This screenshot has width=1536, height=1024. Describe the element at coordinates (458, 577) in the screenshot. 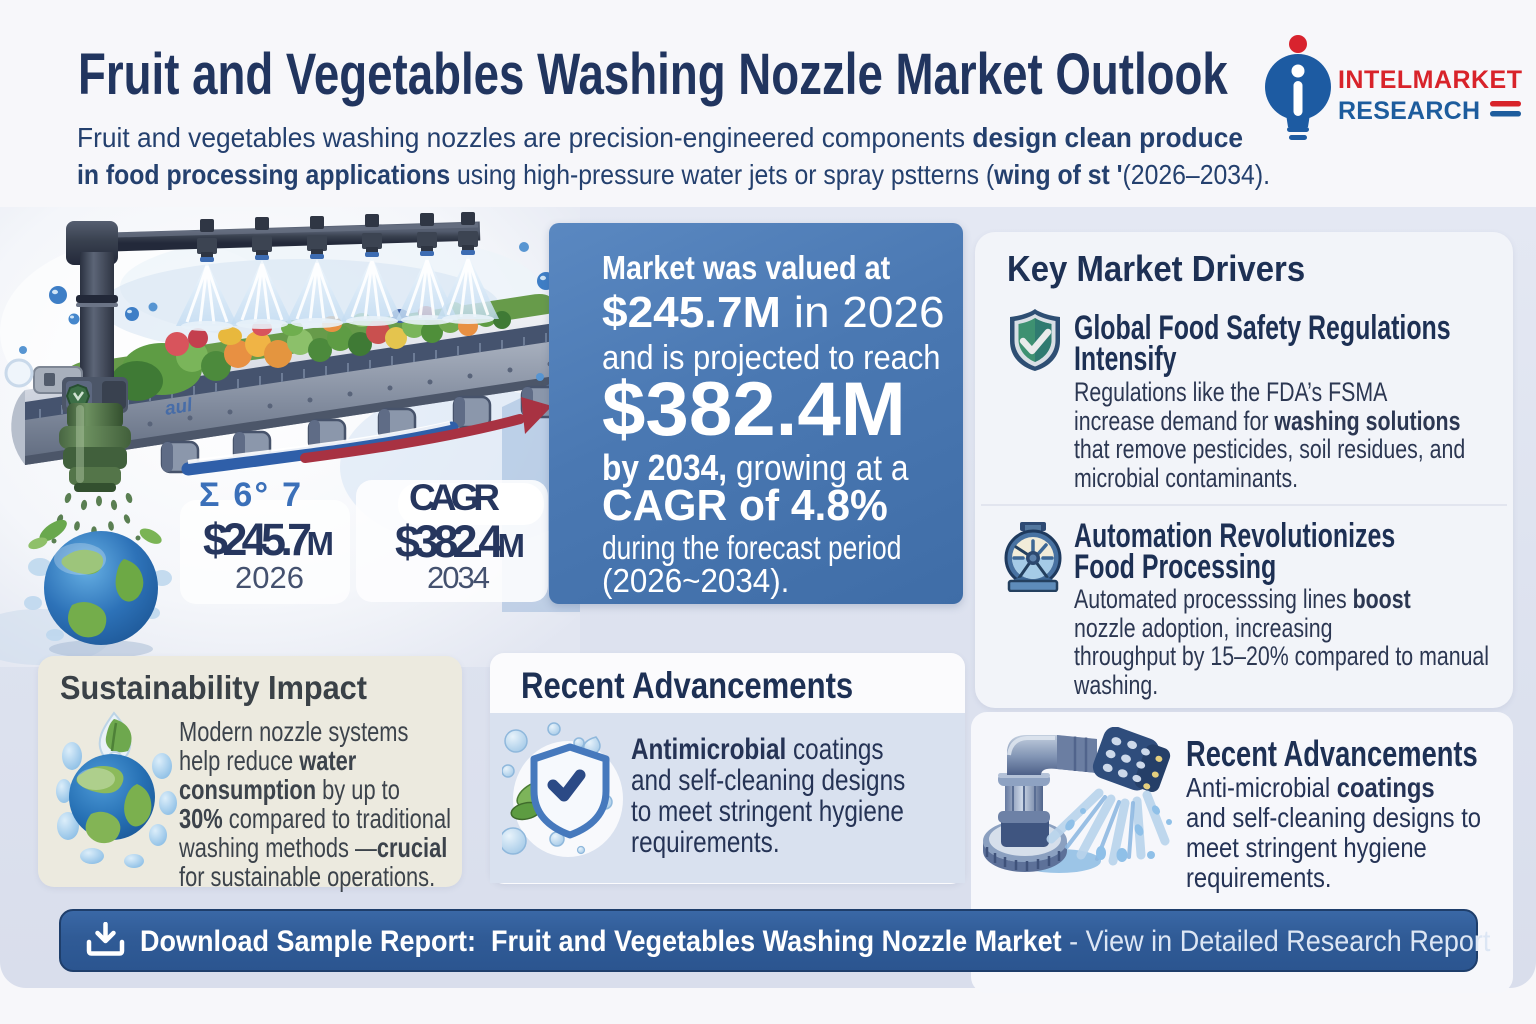

I see `svg-text: 2034` at that location.